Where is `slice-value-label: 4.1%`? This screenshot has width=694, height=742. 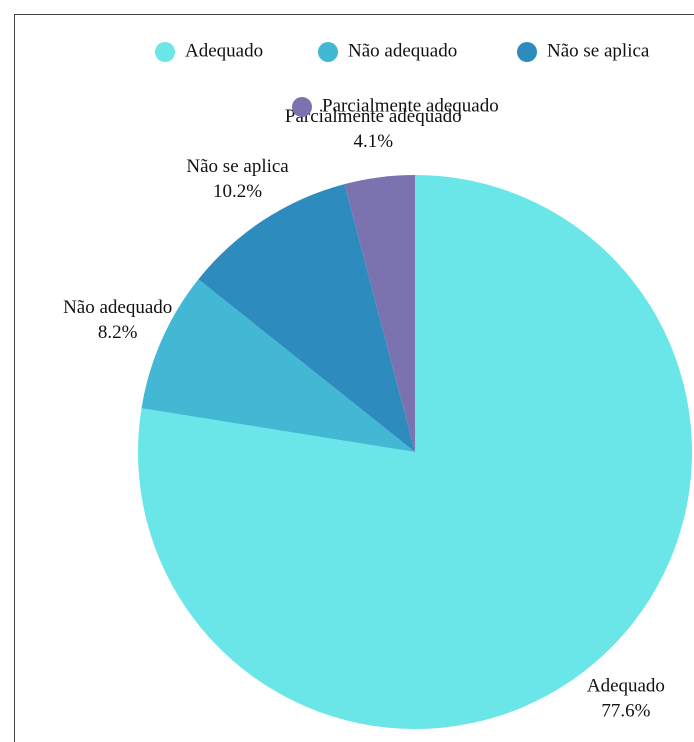 slice-value-label: 4.1% is located at coordinates (374, 141).